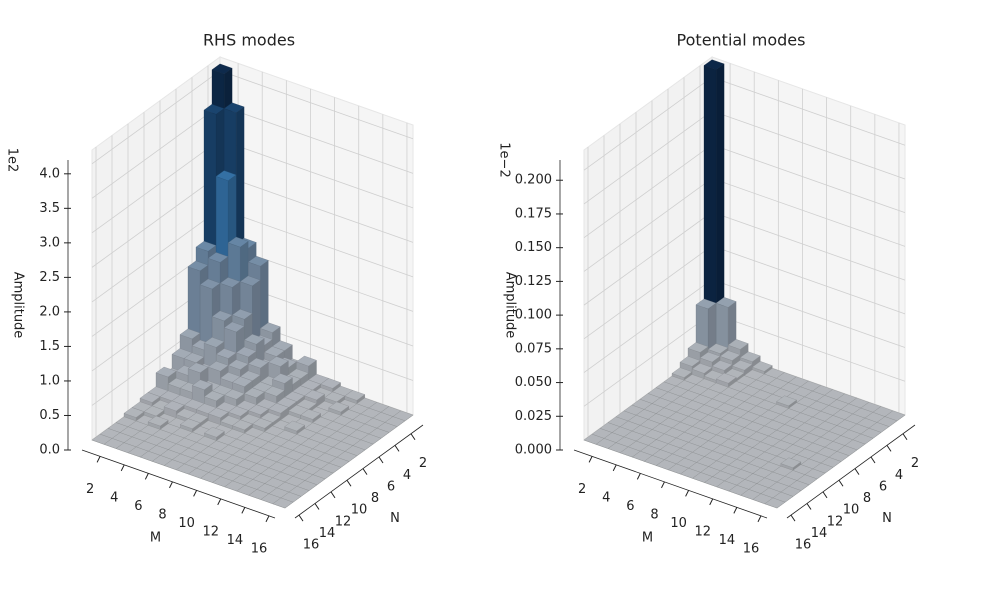 The width and height of the screenshot is (989, 590). Describe the element at coordinates (178, 484) in the screenshot. I see `x-axis` at that location.